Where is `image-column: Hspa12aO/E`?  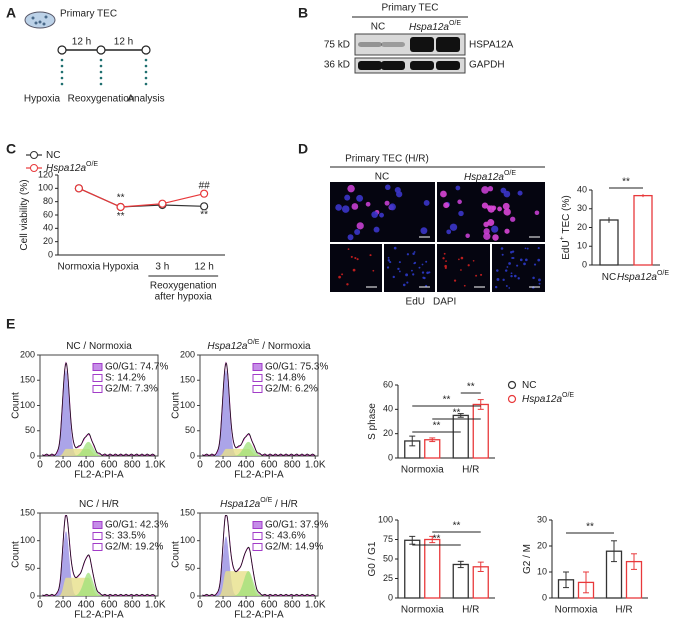
image-column: Hspa12aO/E is located at coordinates (490, 176).